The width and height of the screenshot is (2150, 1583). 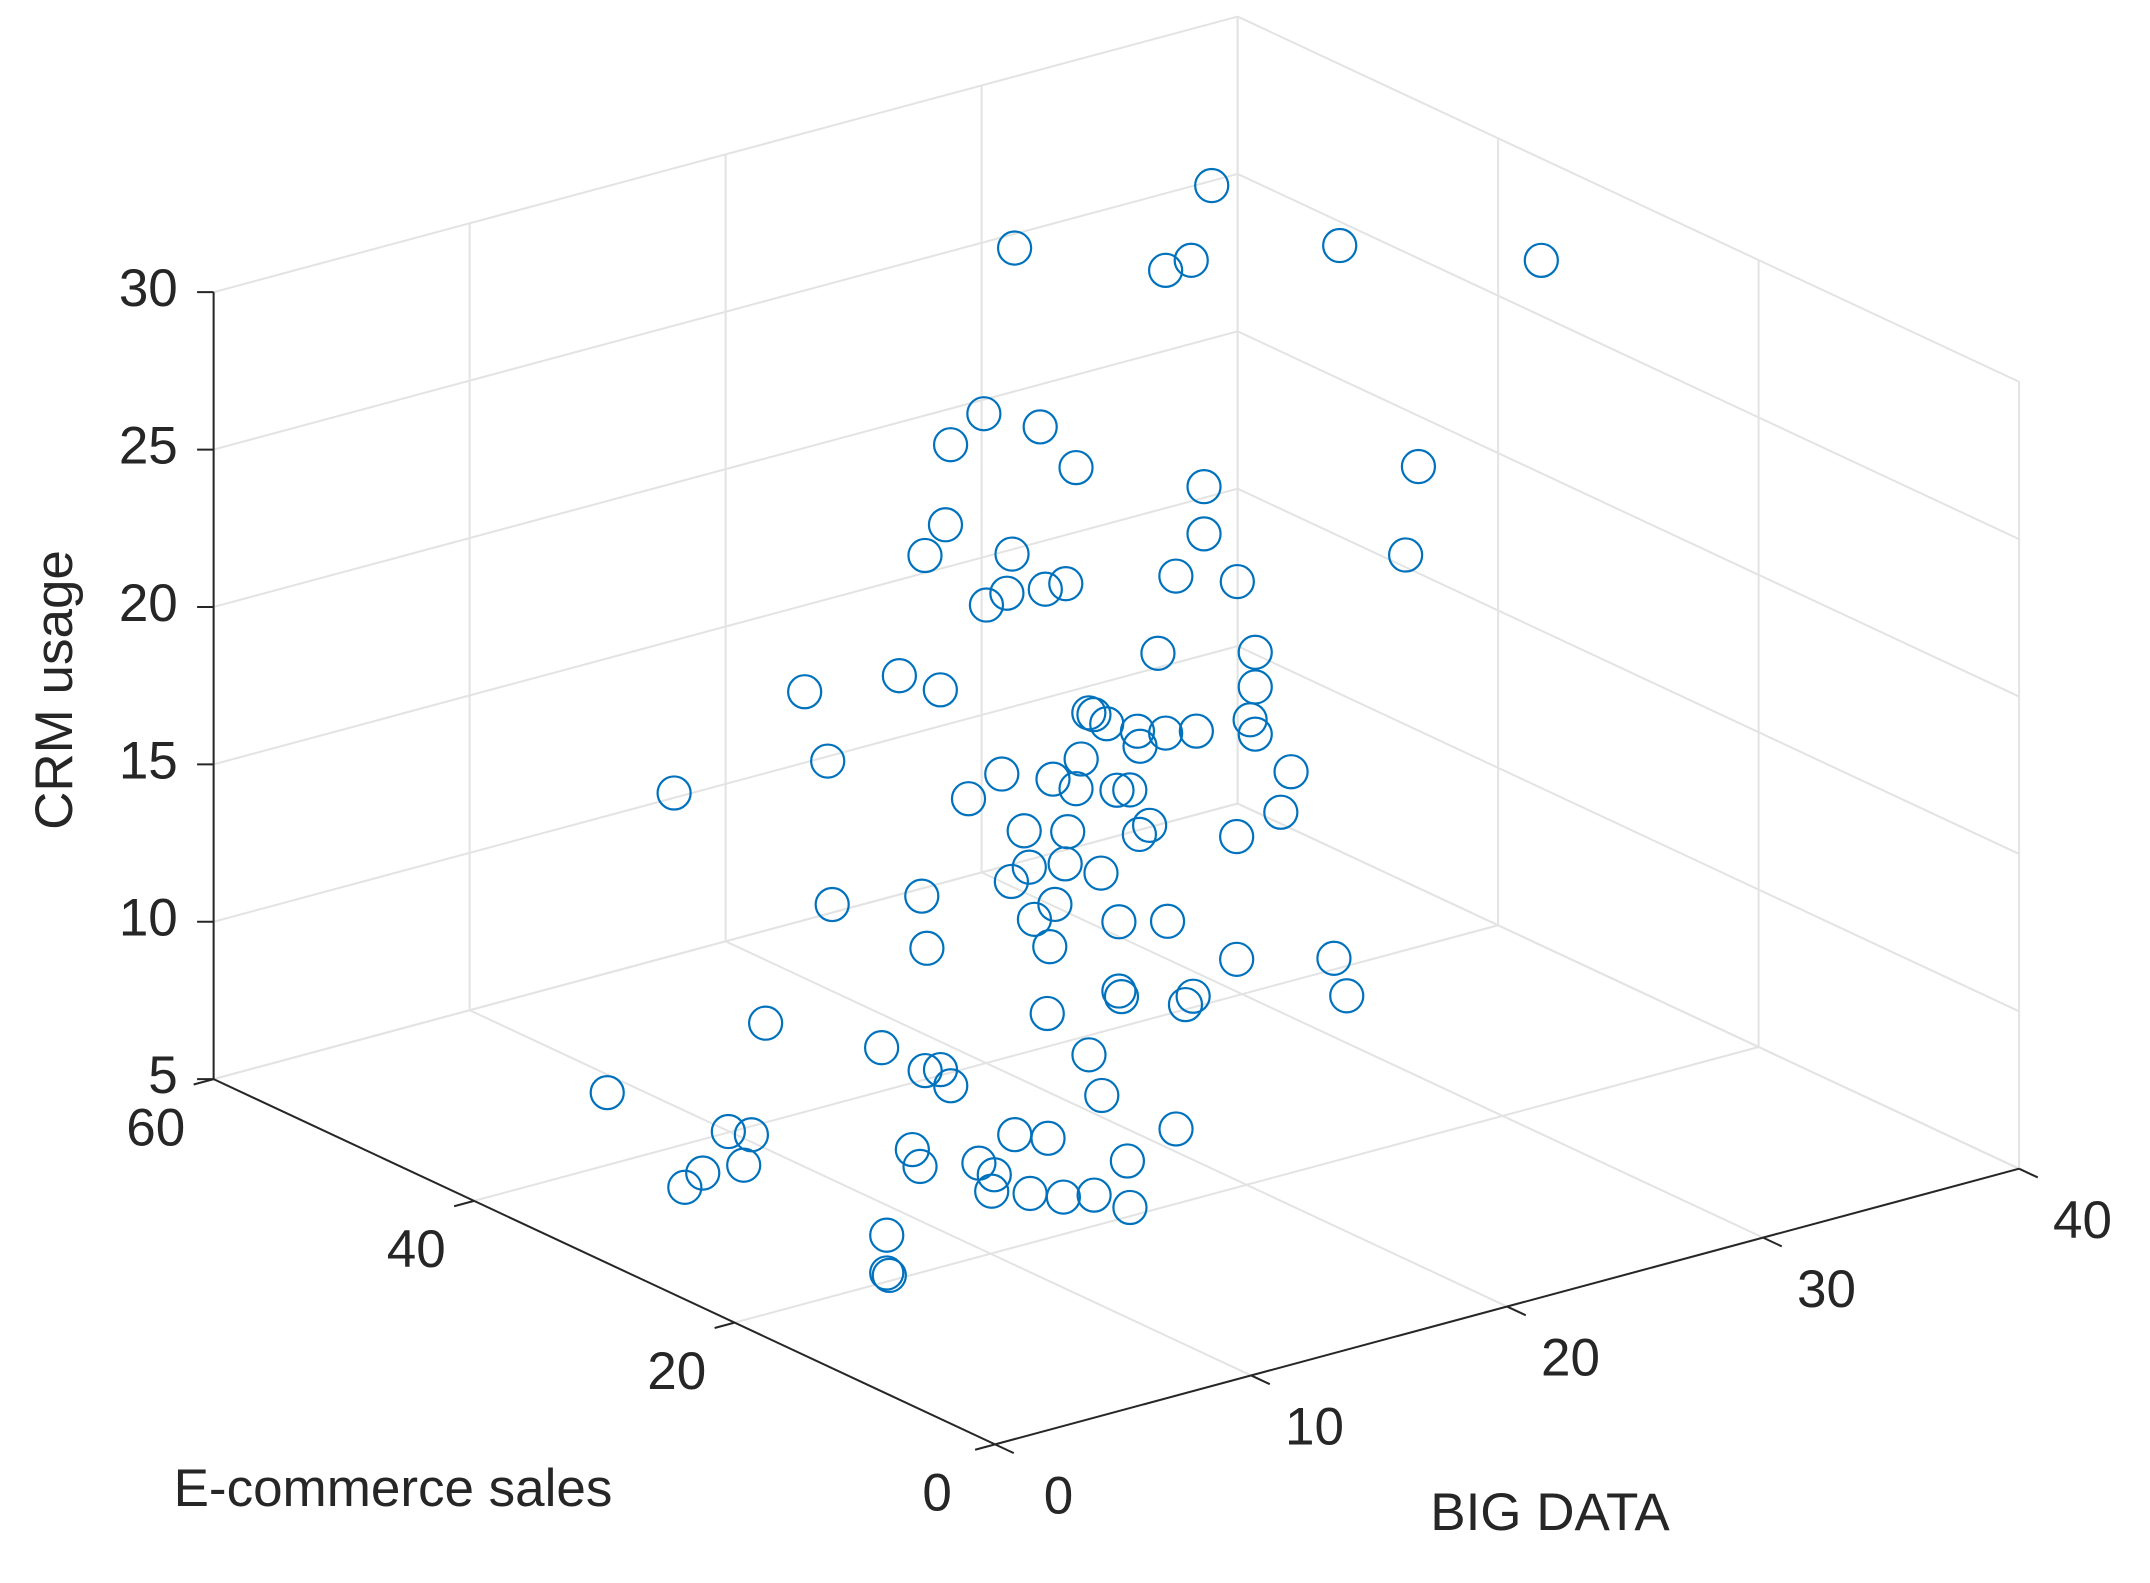 What do you see at coordinates (416, 1249) in the screenshot?
I see `y-tick-label: 40` at bounding box center [416, 1249].